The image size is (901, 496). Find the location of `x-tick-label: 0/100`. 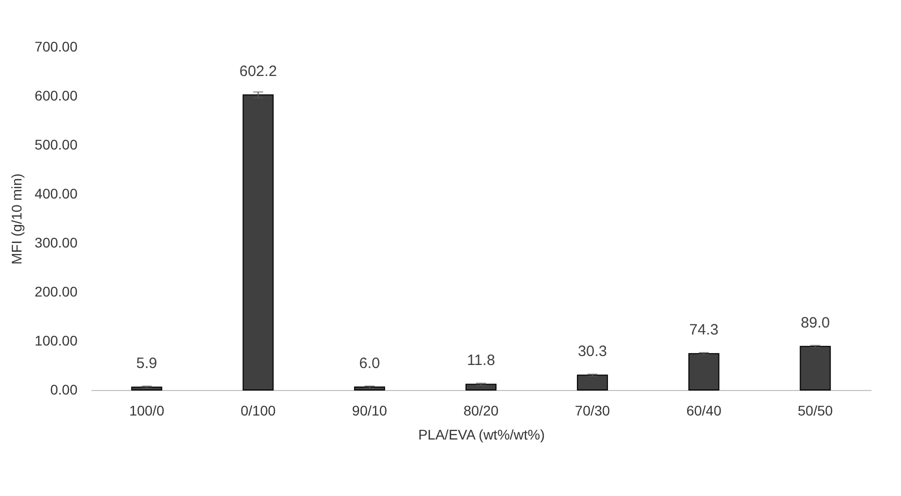

x-tick-label: 0/100 is located at coordinates (258, 410).